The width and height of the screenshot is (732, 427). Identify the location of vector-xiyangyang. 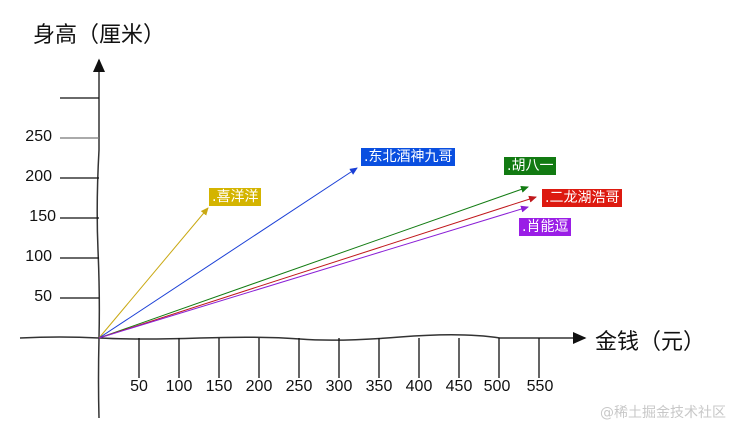
(153, 273).